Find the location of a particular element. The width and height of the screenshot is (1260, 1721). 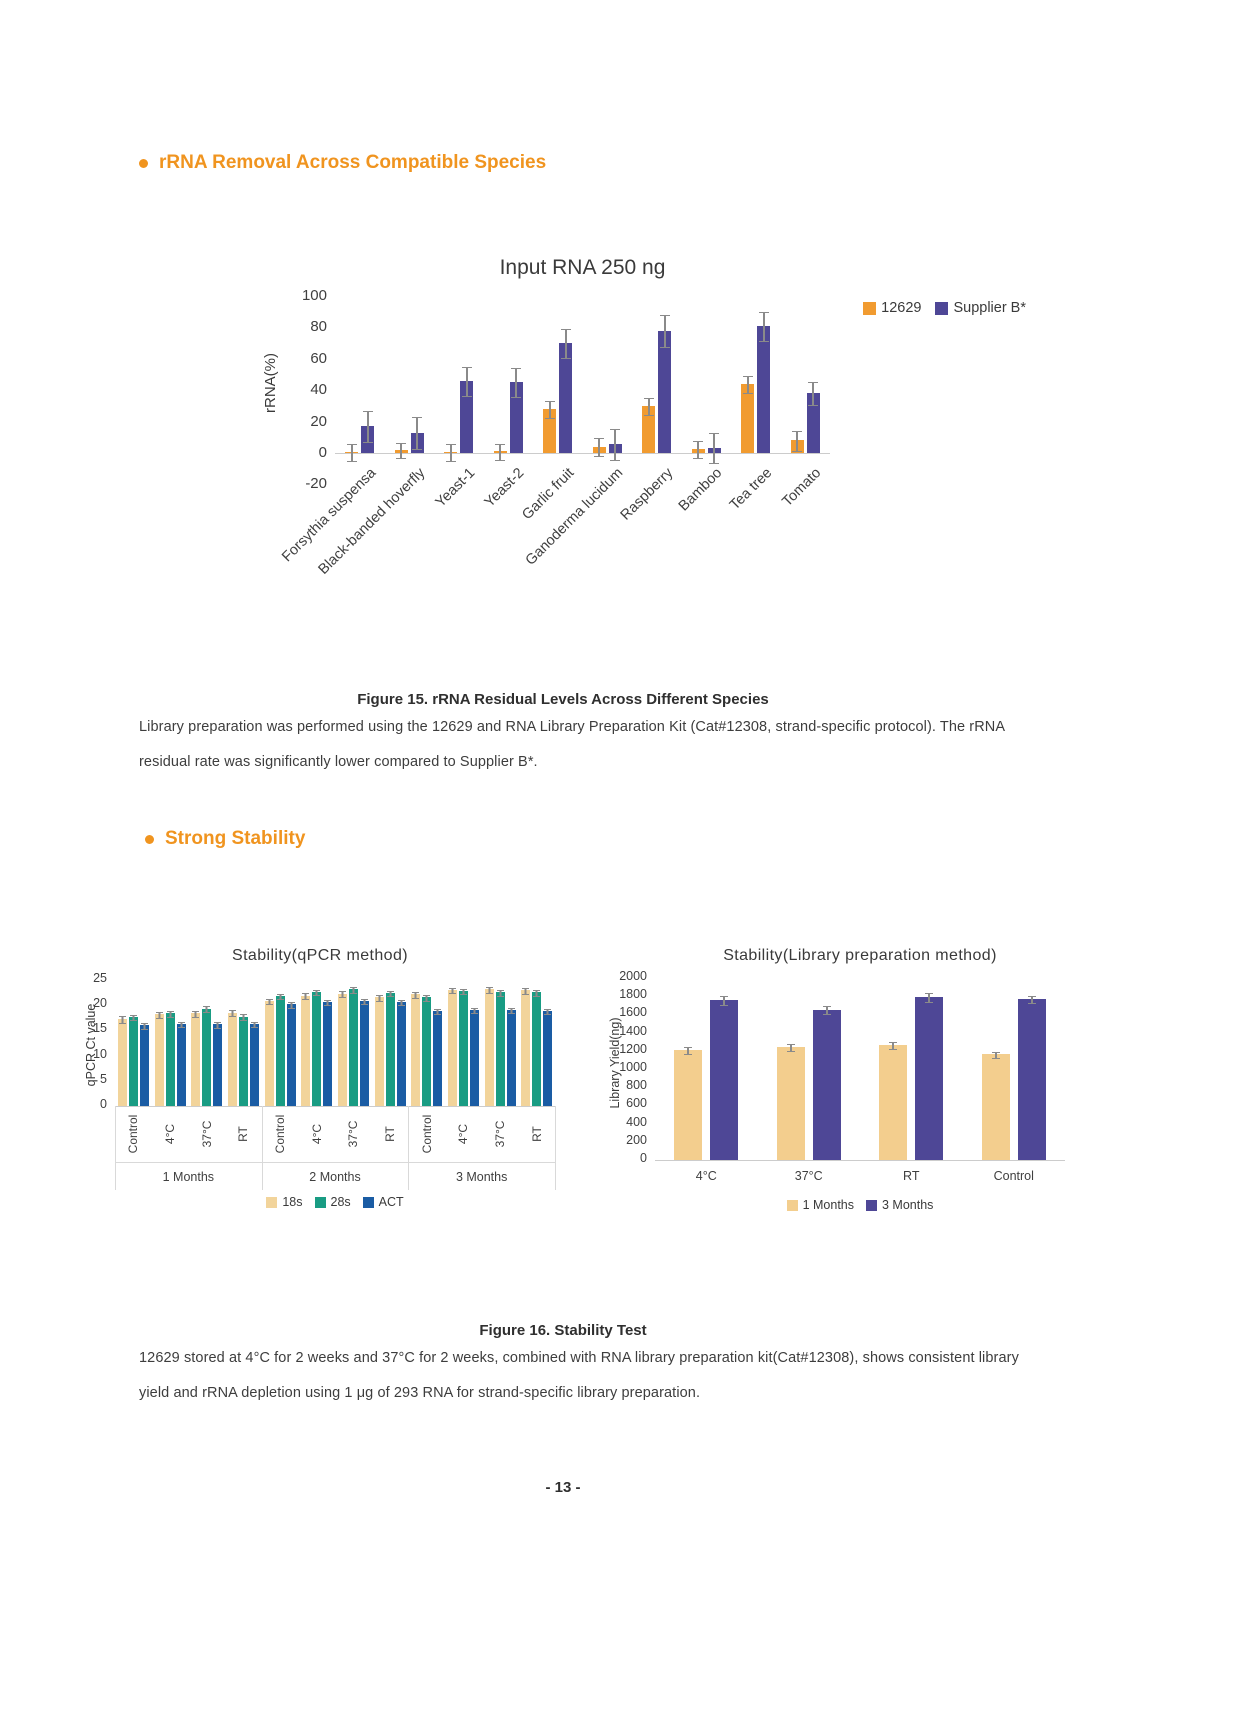

legend-label: ACT is located at coordinates (391, 1202).